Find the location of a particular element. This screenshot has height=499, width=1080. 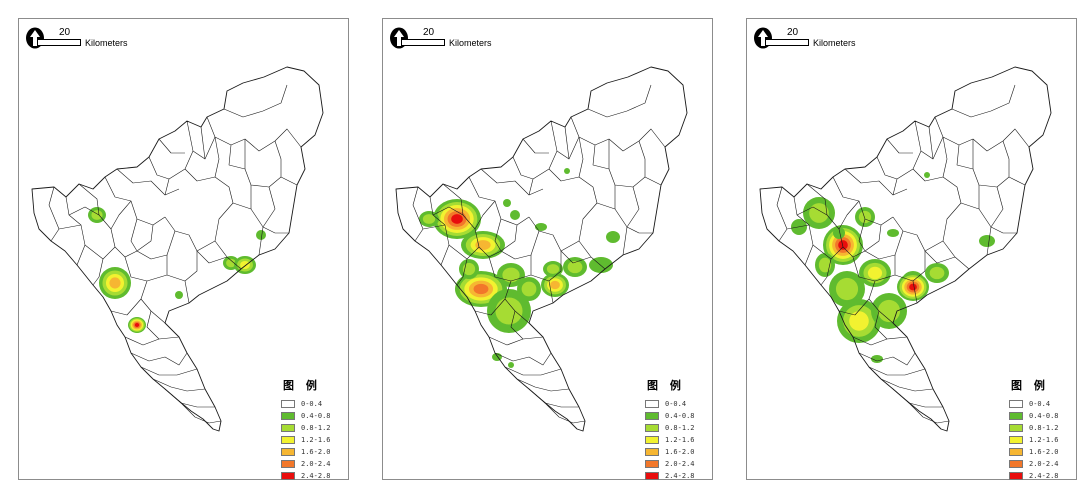

legend-item: 1.2-1.6 is located at coordinates (676, 440).